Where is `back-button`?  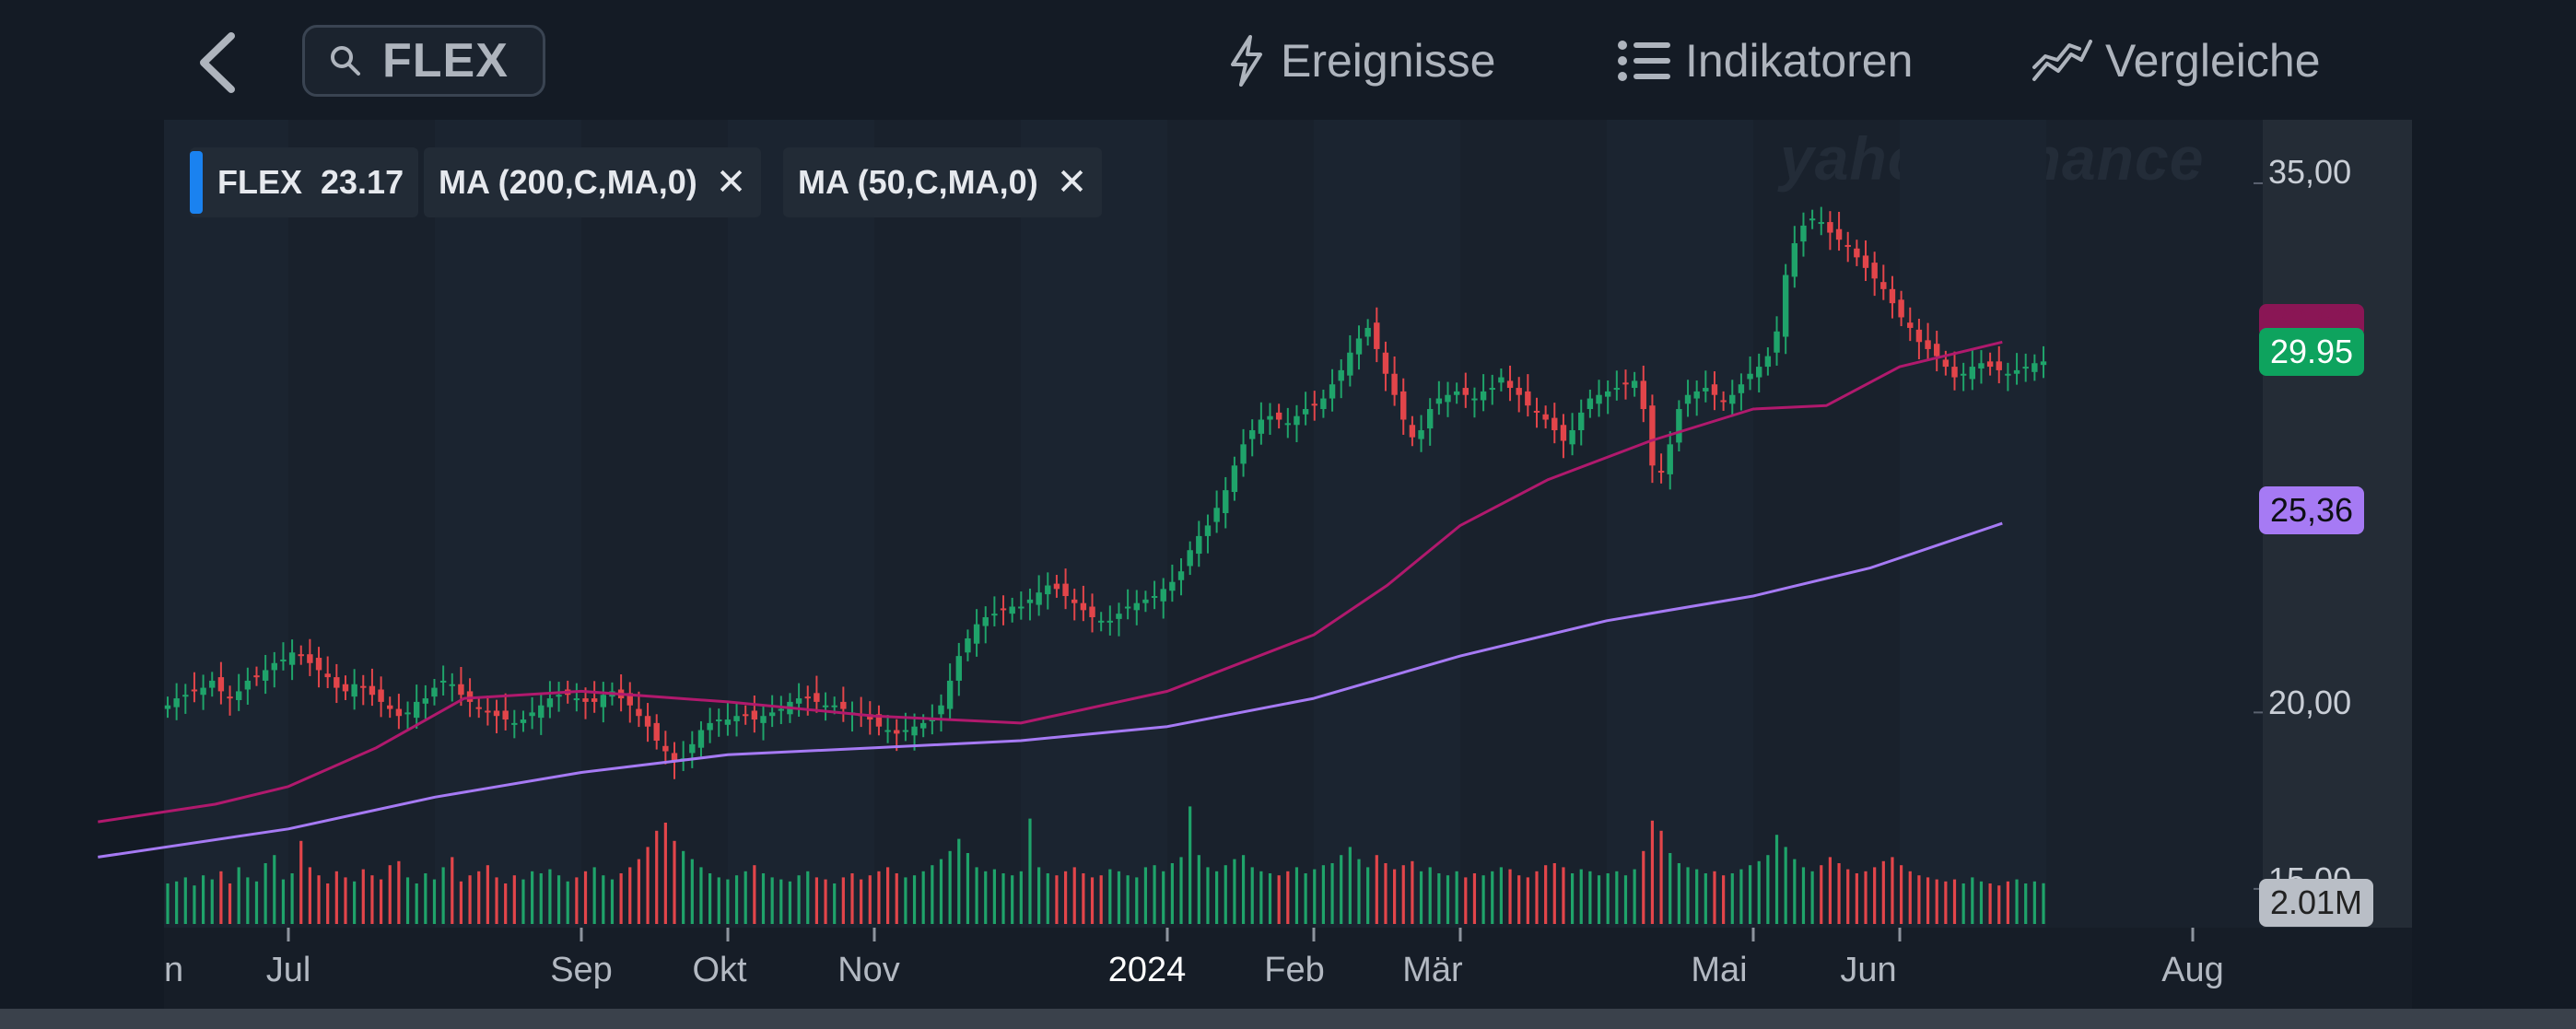
back-button is located at coordinates (216, 63).